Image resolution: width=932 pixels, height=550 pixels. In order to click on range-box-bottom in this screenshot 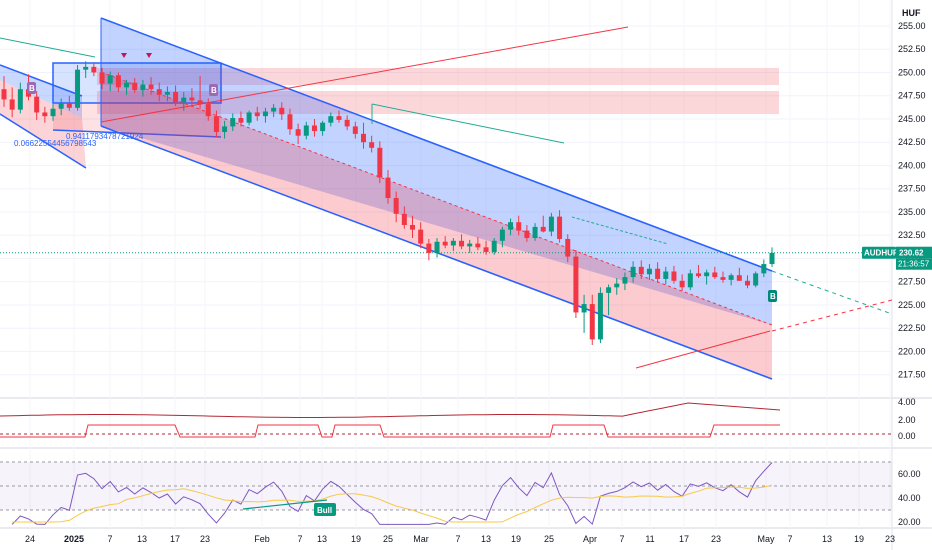, I will do `click(137, 133)`.